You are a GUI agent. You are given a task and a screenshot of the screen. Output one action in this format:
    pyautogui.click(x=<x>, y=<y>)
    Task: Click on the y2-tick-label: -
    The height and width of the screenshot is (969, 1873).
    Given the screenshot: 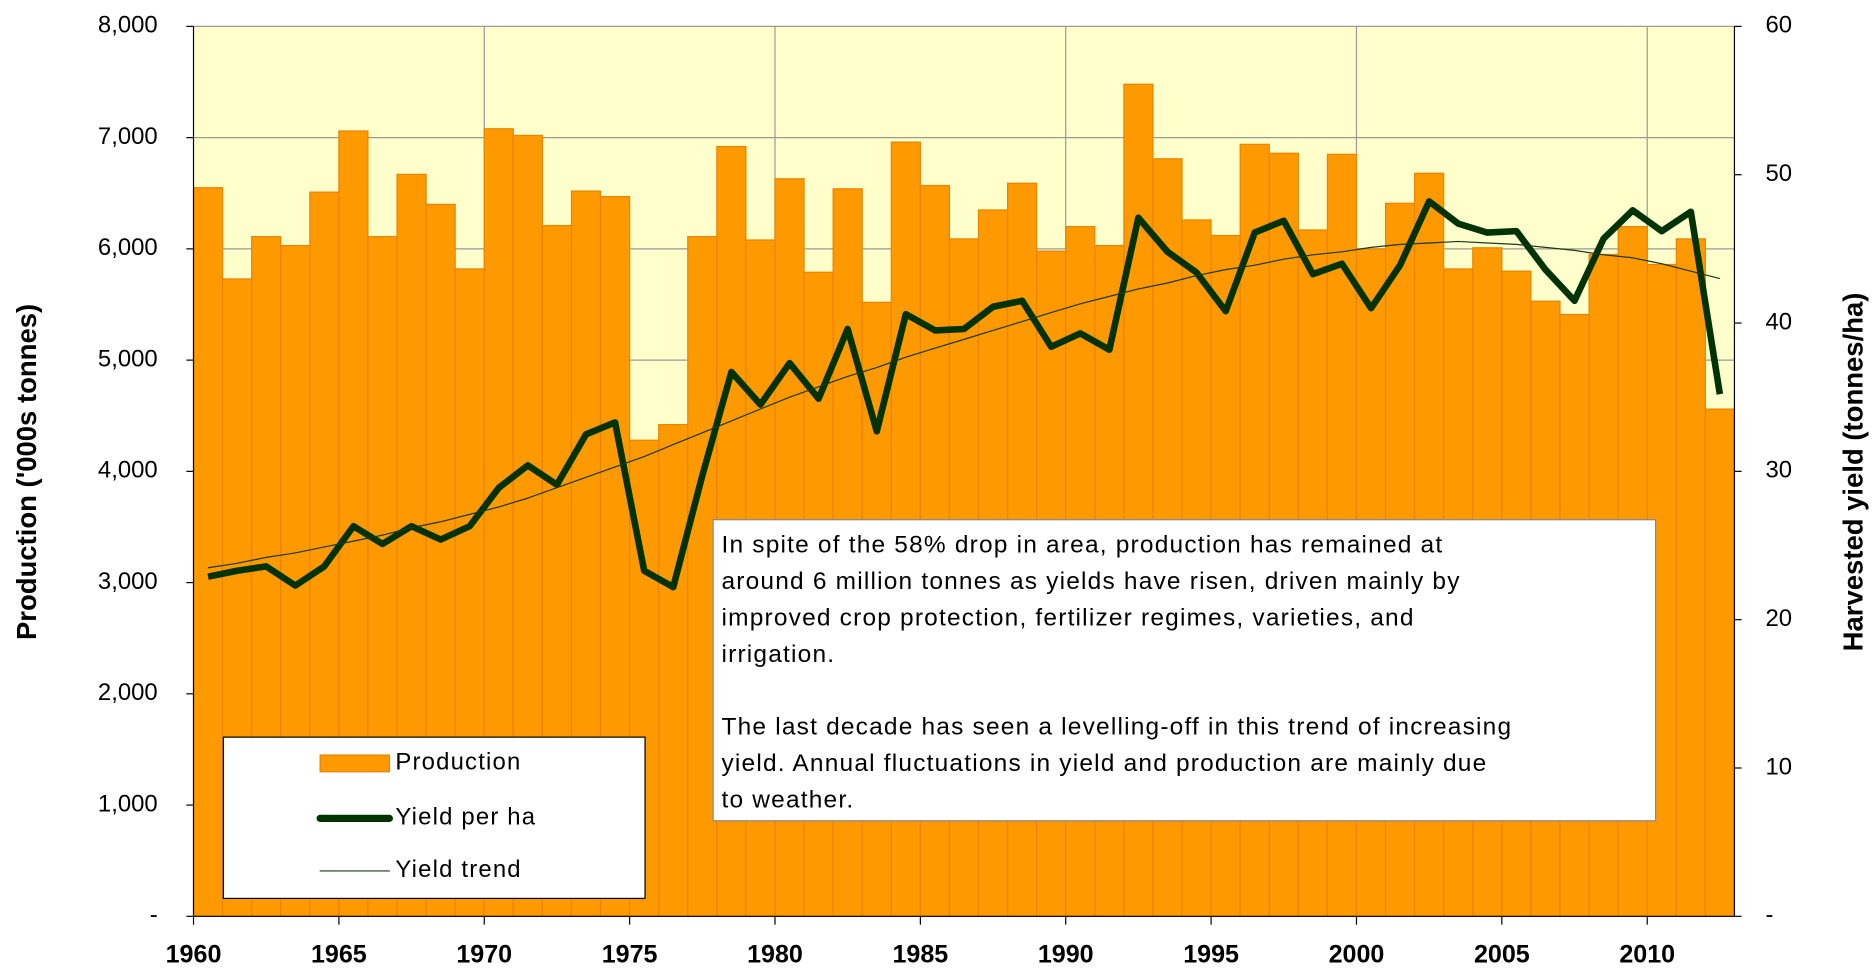 What is the action you would take?
    pyautogui.click(x=1769, y=915)
    